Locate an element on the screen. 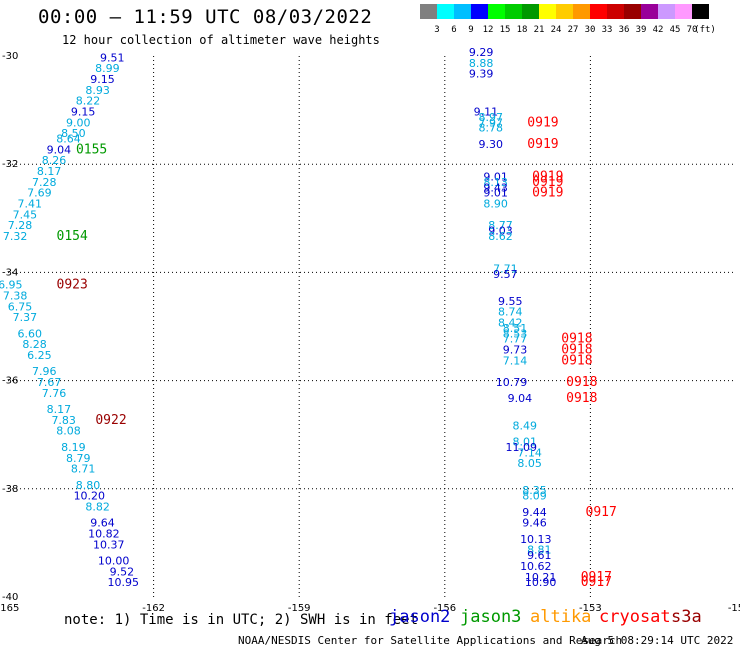  wave-height-label: 9.51 is located at coordinates (112, 57).